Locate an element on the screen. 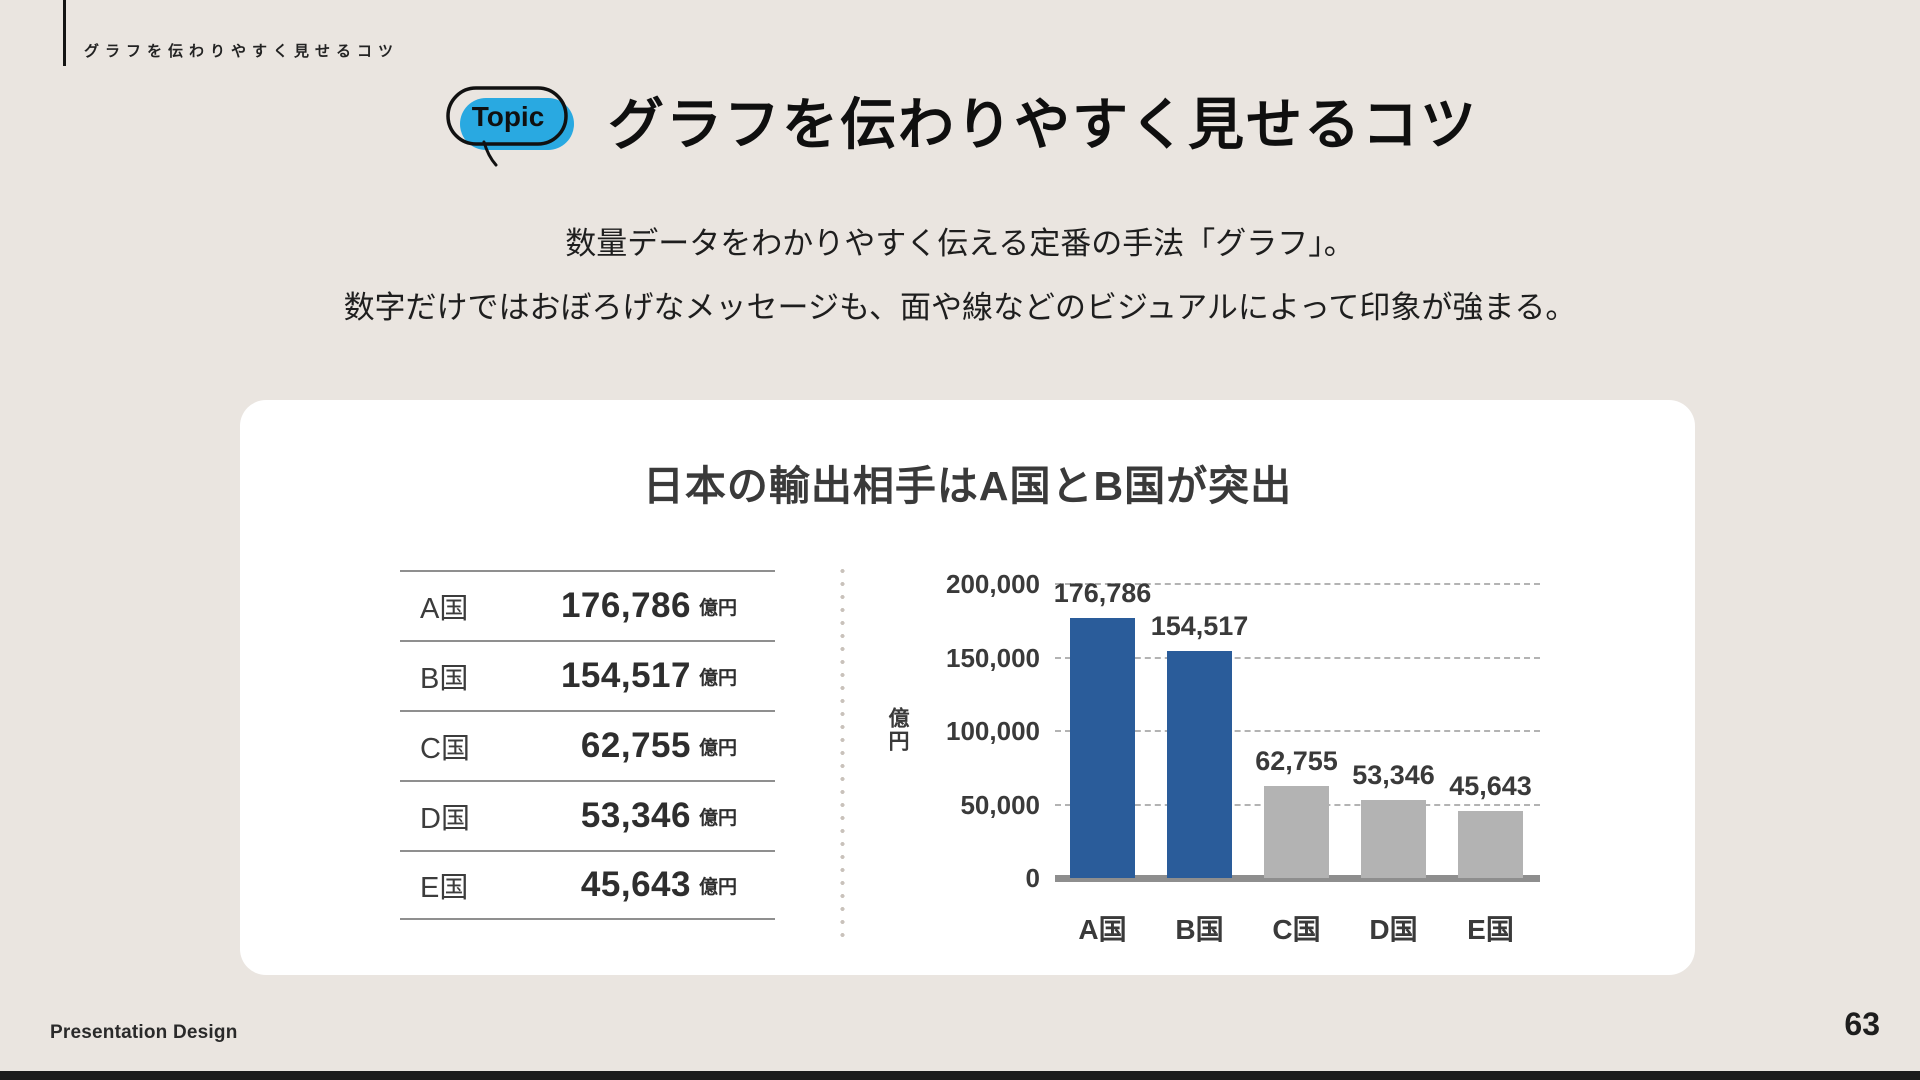  topic-badge: Topic is located at coordinates (510, 126).